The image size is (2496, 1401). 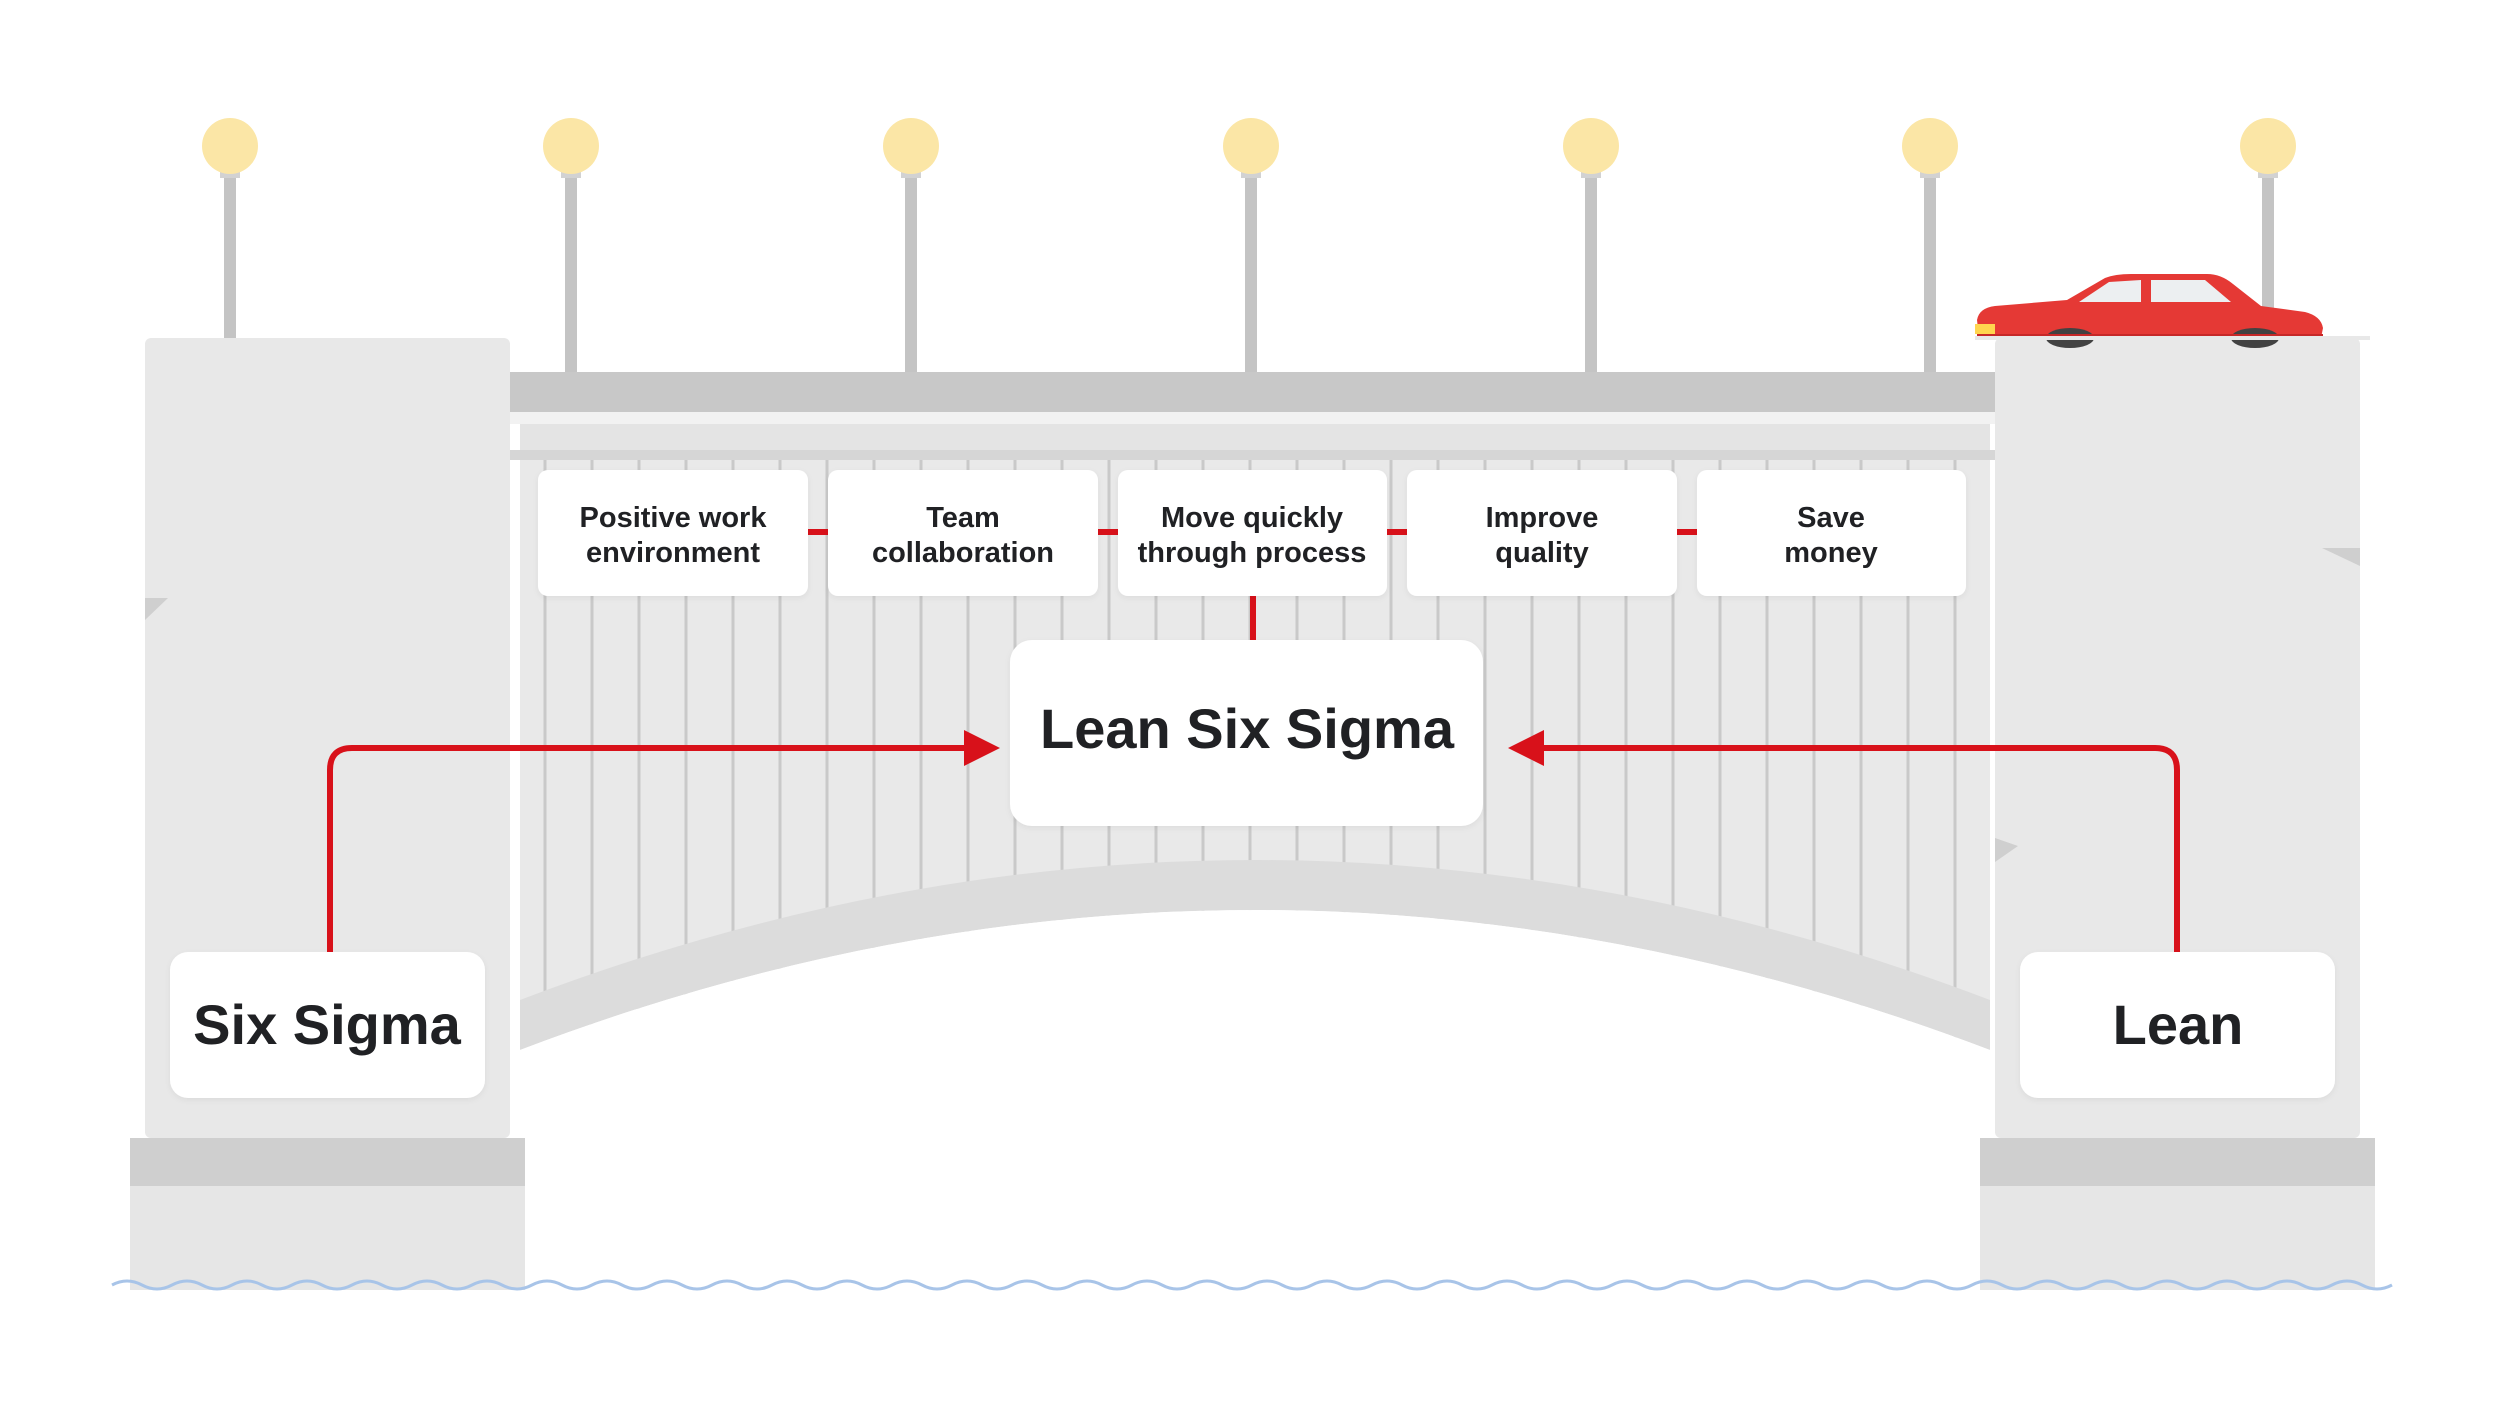 I want to click on water-wave-icon, so click(x=1252, y=1285).